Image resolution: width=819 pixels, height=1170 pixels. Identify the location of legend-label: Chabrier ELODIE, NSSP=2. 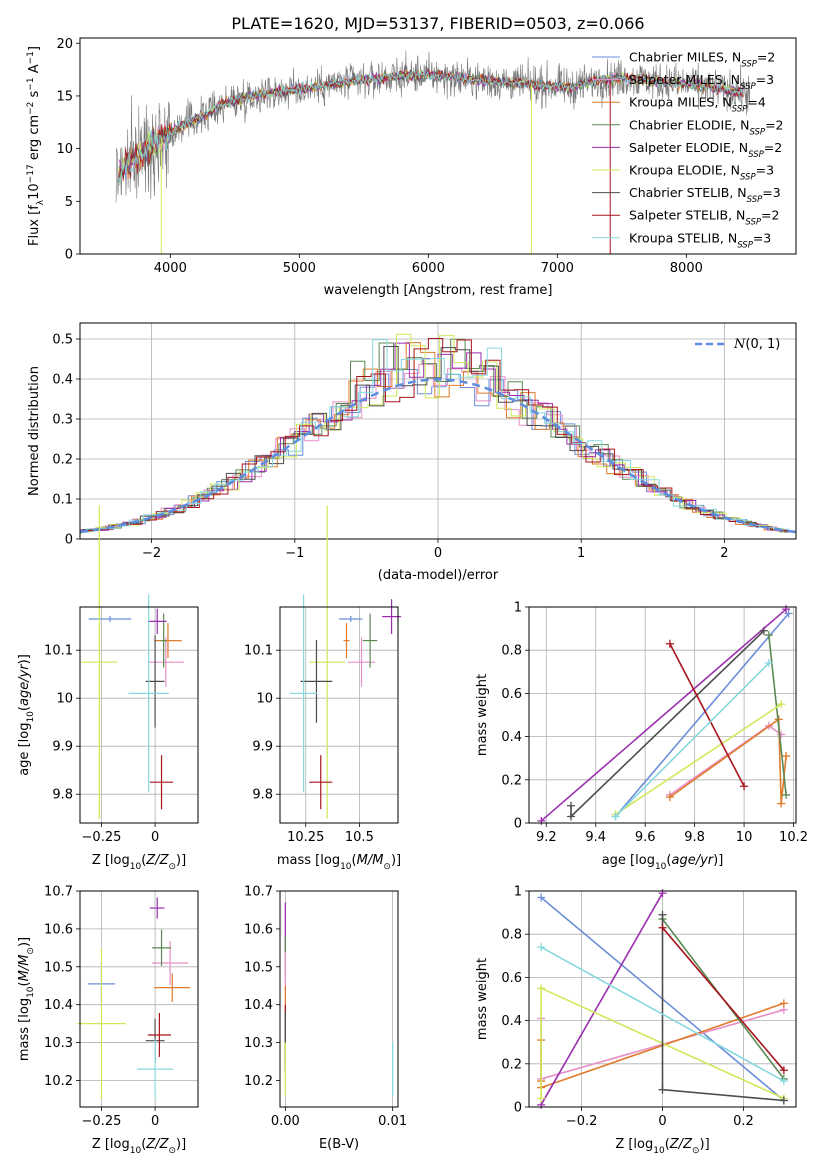
(706, 127).